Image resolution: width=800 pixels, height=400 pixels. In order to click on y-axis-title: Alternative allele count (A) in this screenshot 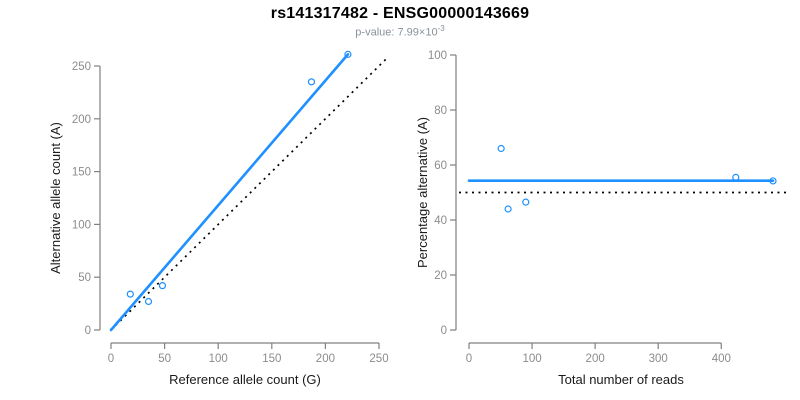, I will do `click(55, 198)`.